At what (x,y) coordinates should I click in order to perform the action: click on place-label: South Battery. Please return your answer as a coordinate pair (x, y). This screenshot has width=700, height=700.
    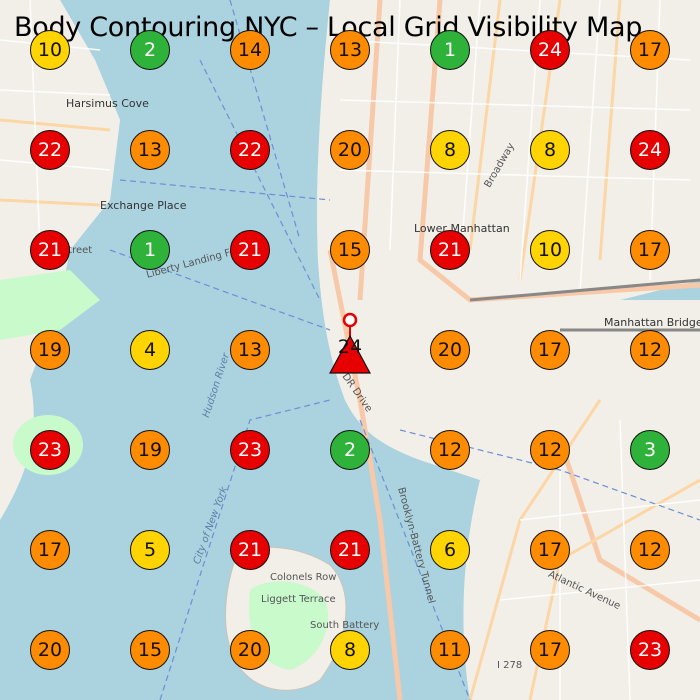
    Looking at the image, I should click on (345, 625).